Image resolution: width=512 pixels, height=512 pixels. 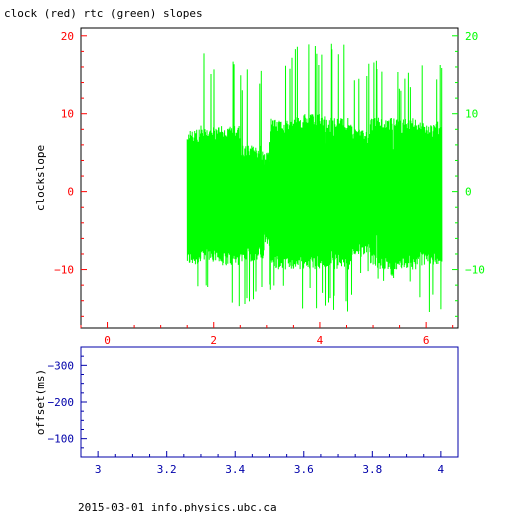 What do you see at coordinates (213, 340) in the screenshot?
I see `x-tick-label: 2` at bounding box center [213, 340].